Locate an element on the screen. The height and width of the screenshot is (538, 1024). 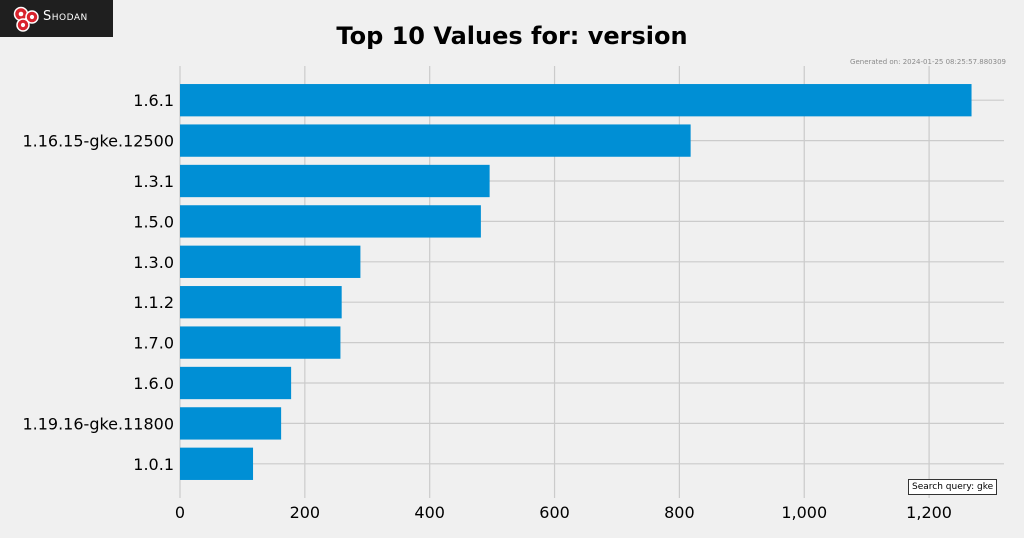
category-label: 1.6.0 is located at coordinates (153, 383).